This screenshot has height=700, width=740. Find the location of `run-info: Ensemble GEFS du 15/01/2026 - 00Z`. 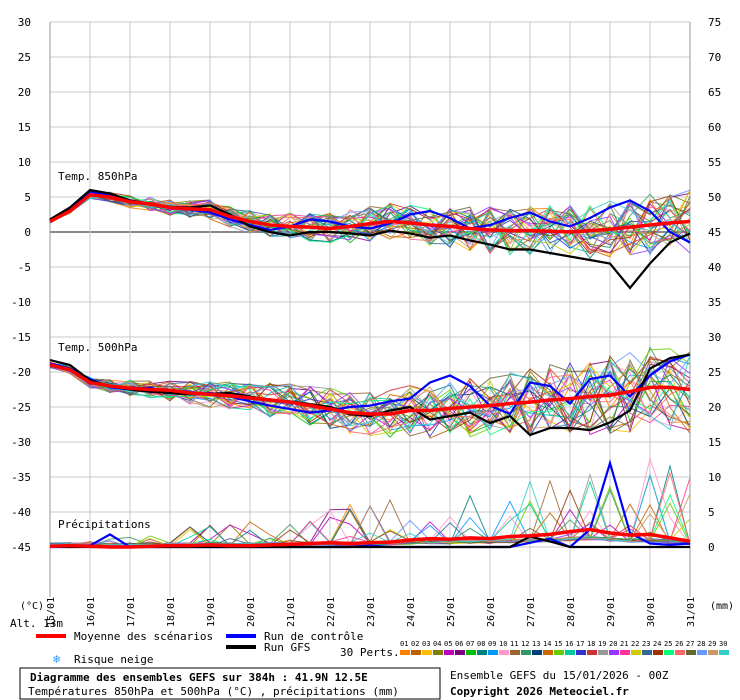

run-info: Ensemble GEFS du 15/01/2026 - 00Z is located at coordinates (559, 675).